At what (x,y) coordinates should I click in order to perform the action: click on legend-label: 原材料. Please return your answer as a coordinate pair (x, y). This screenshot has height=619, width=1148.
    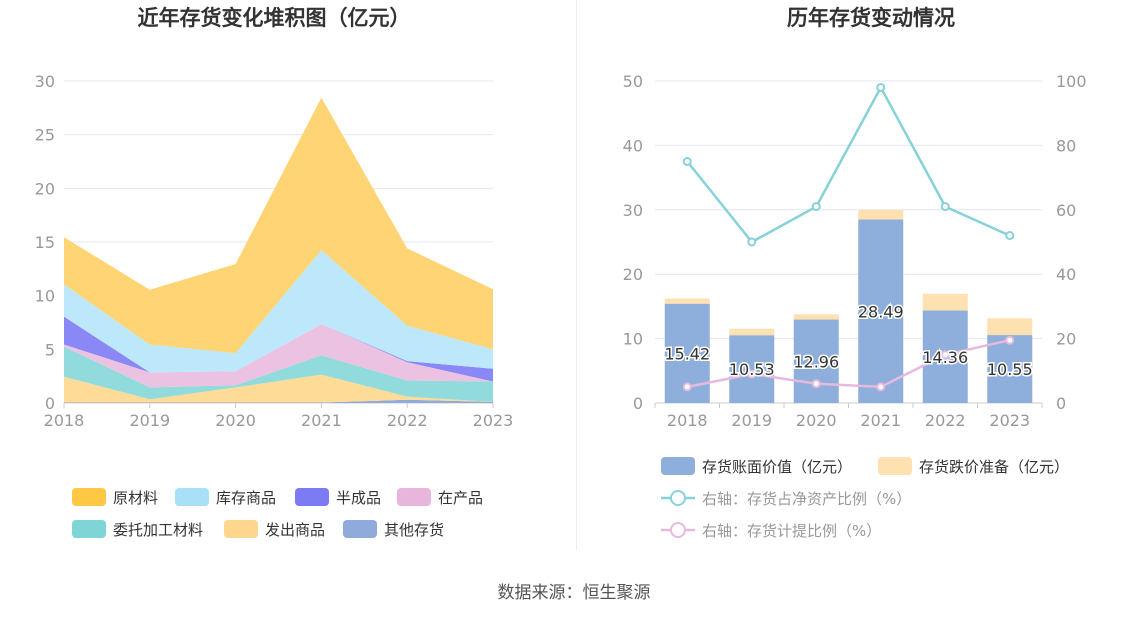
    Looking at the image, I should click on (135, 498).